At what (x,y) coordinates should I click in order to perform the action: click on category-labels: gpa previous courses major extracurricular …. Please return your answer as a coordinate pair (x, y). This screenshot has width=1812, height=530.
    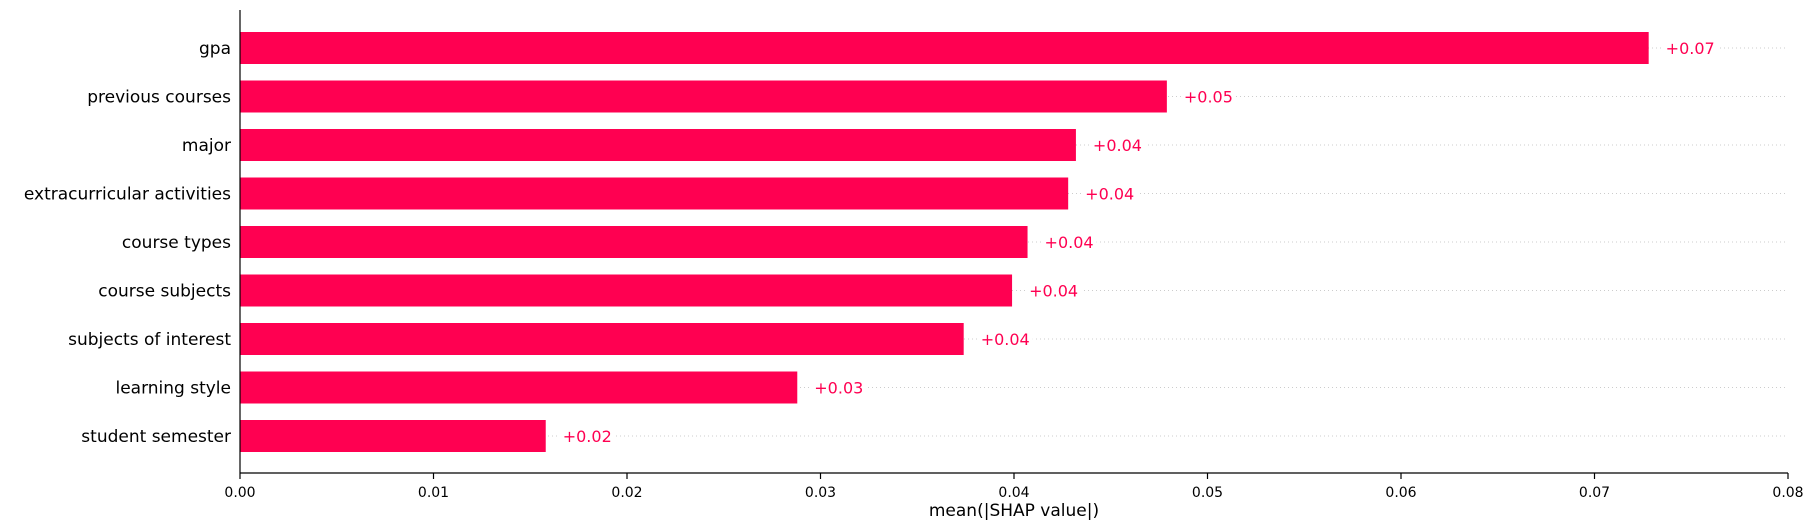
    Looking at the image, I should click on (127, 243).